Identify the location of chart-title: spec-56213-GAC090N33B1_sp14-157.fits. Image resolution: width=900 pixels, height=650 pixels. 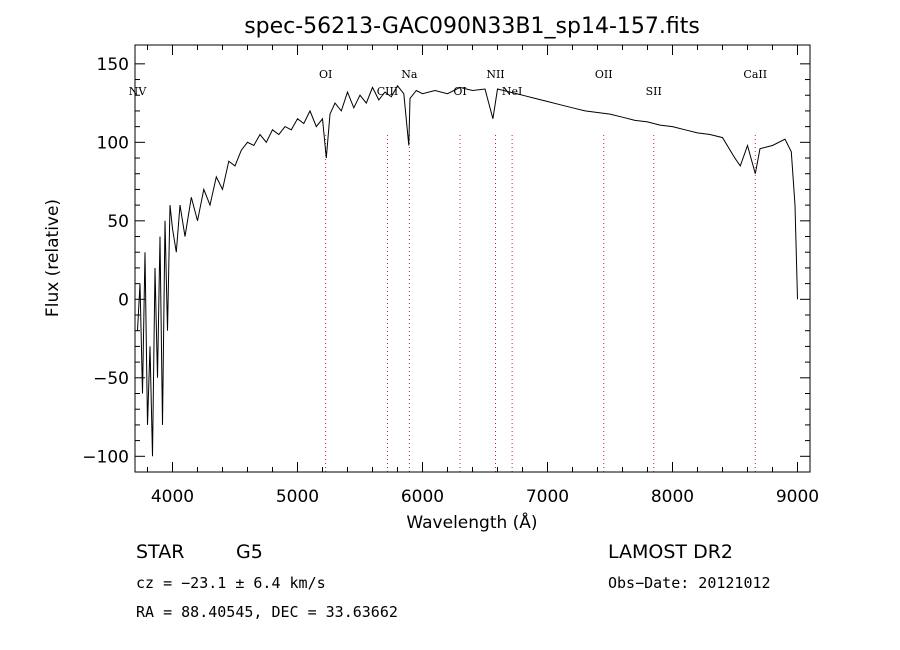
(472, 26).